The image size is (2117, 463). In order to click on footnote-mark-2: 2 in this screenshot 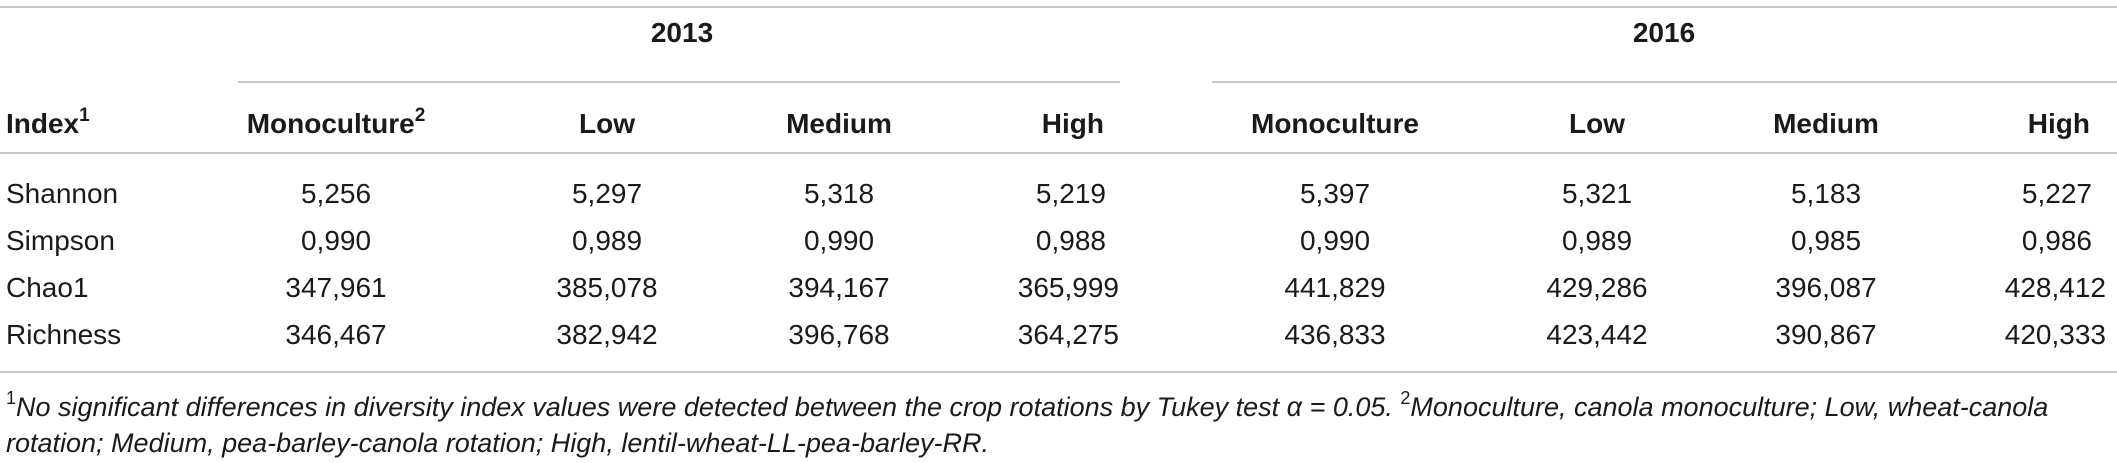, I will do `click(1405, 398)`.